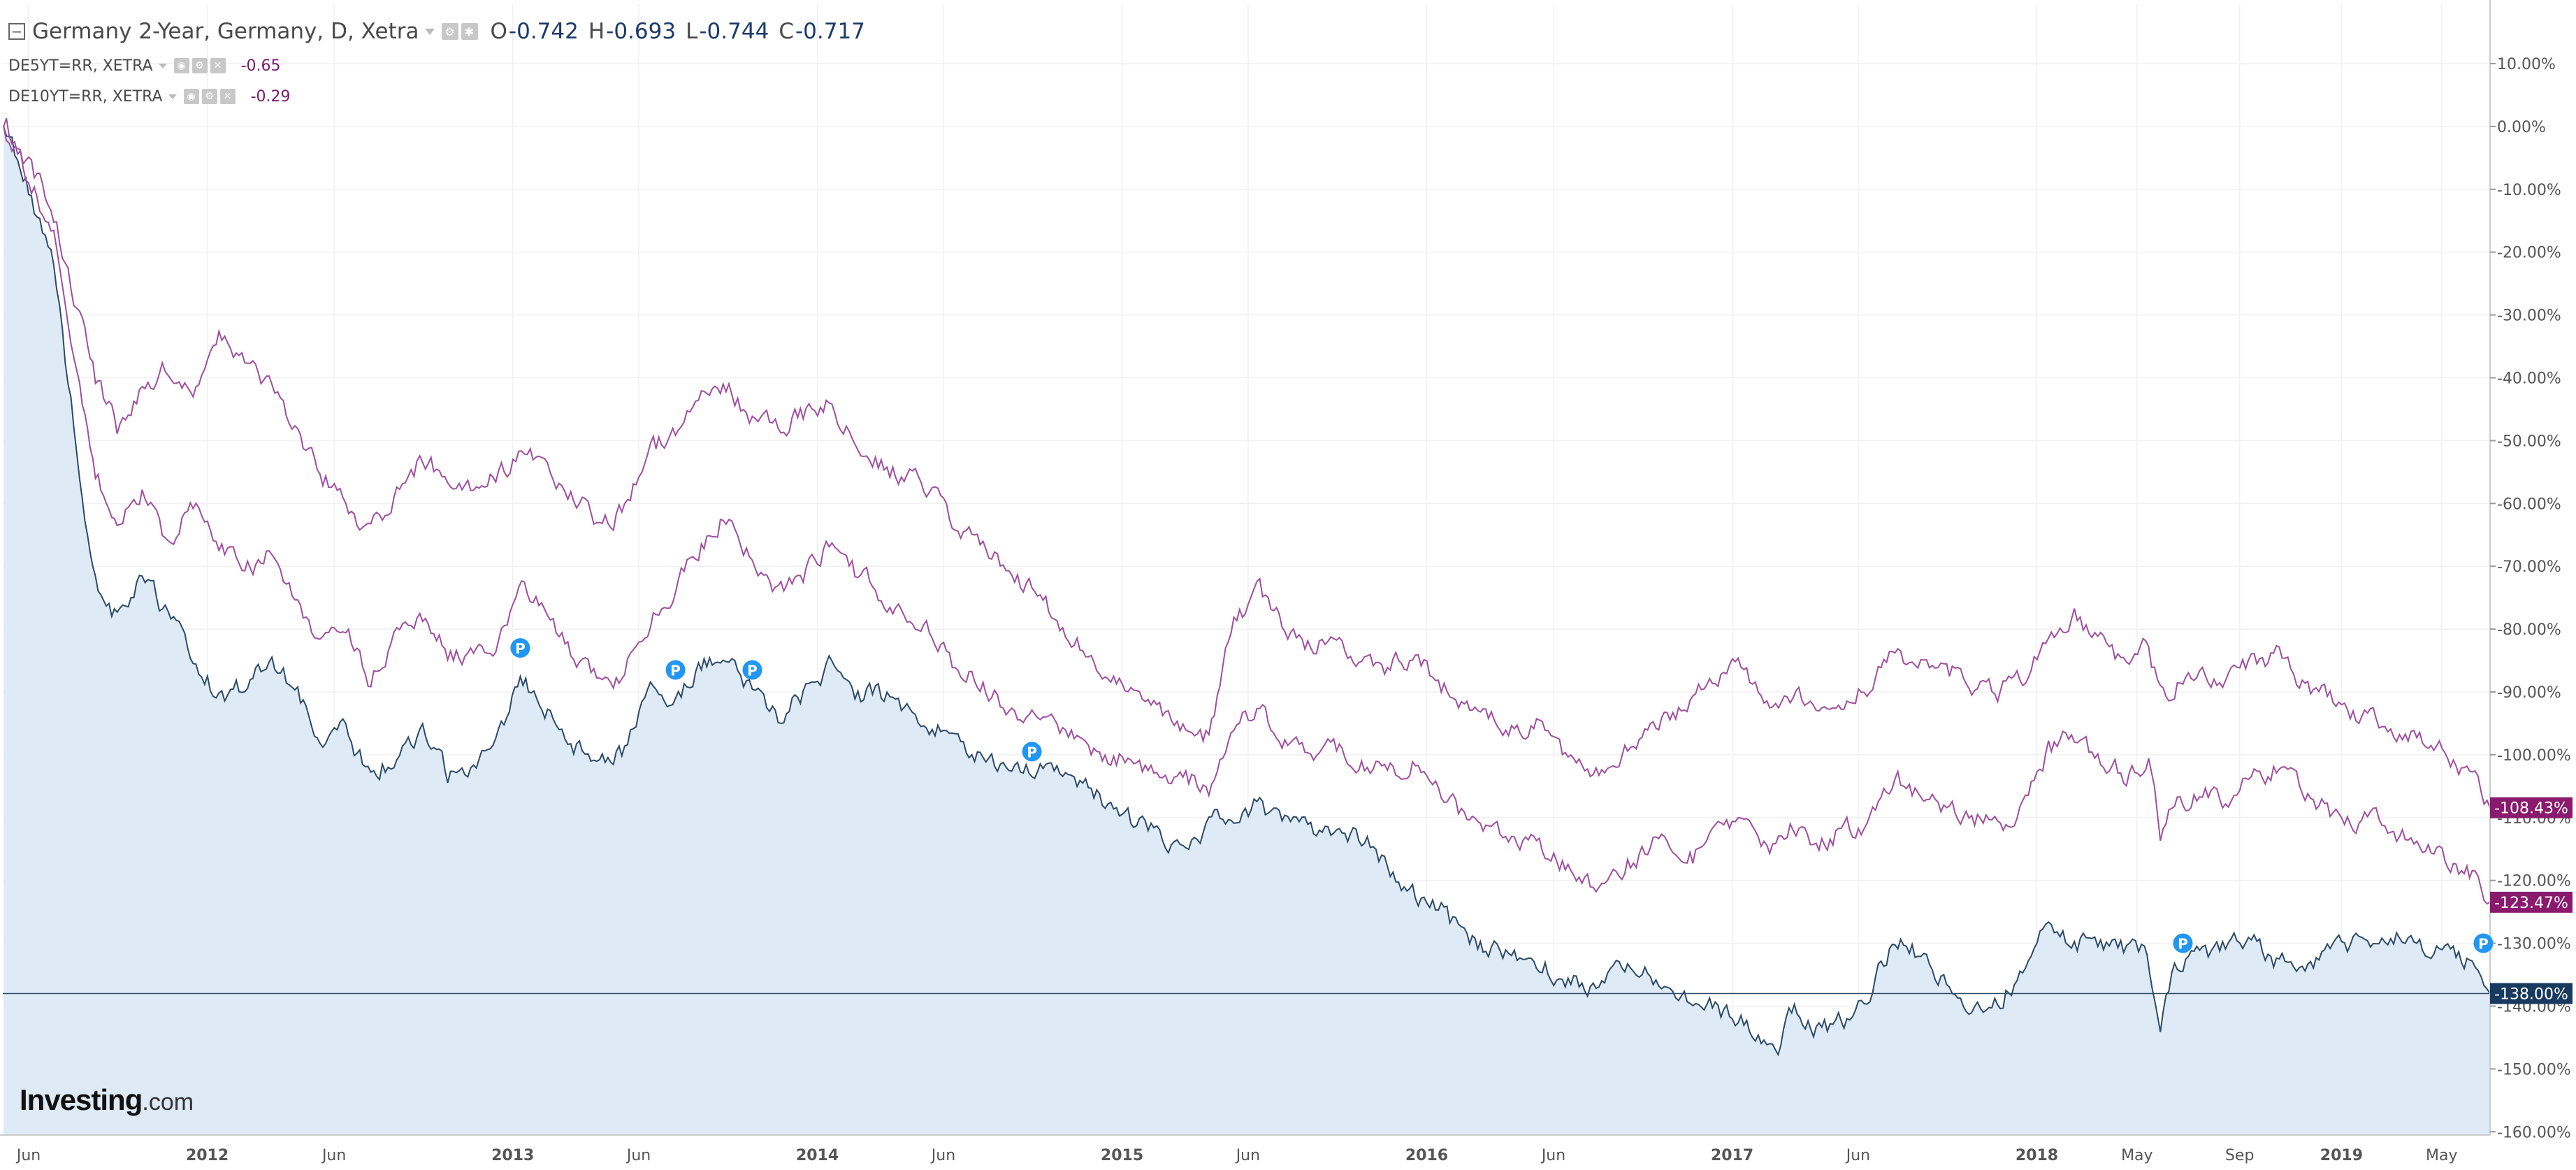 This screenshot has height=1170, width=2576. I want to click on x-tick-label: 2018, so click(2037, 1155).